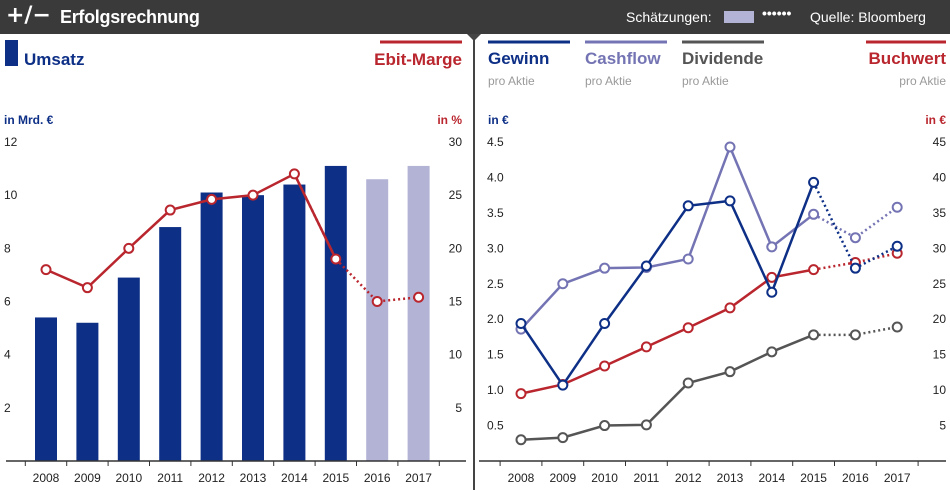 This screenshot has height=490, width=950. I want to click on buchwert-line, so click(667, 331).